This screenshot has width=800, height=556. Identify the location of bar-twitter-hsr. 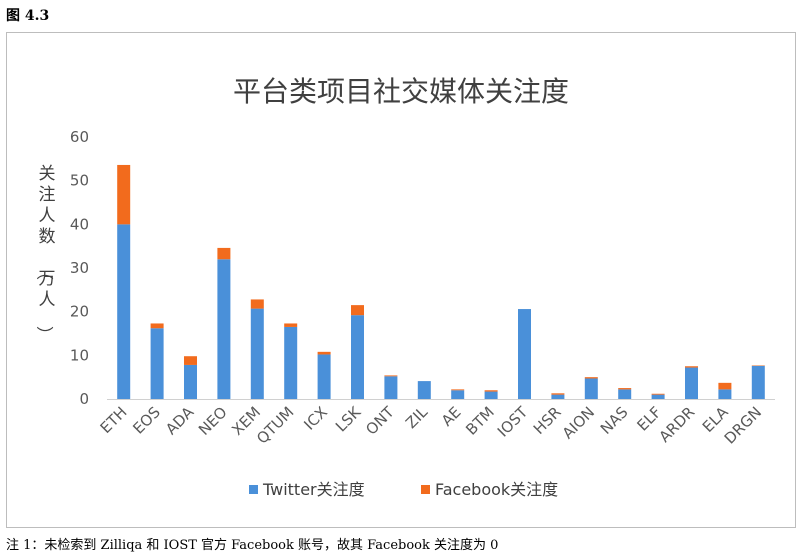
(558, 396).